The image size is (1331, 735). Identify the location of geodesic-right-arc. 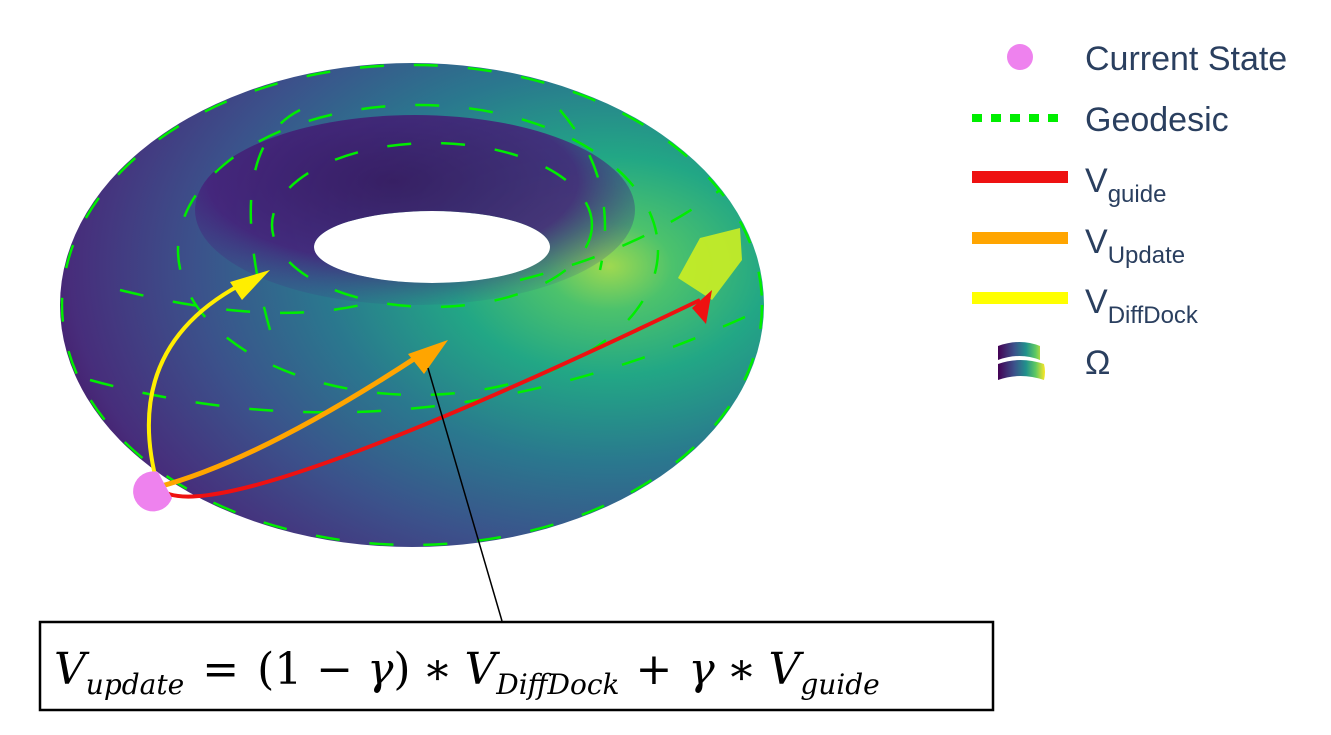
(620, 235).